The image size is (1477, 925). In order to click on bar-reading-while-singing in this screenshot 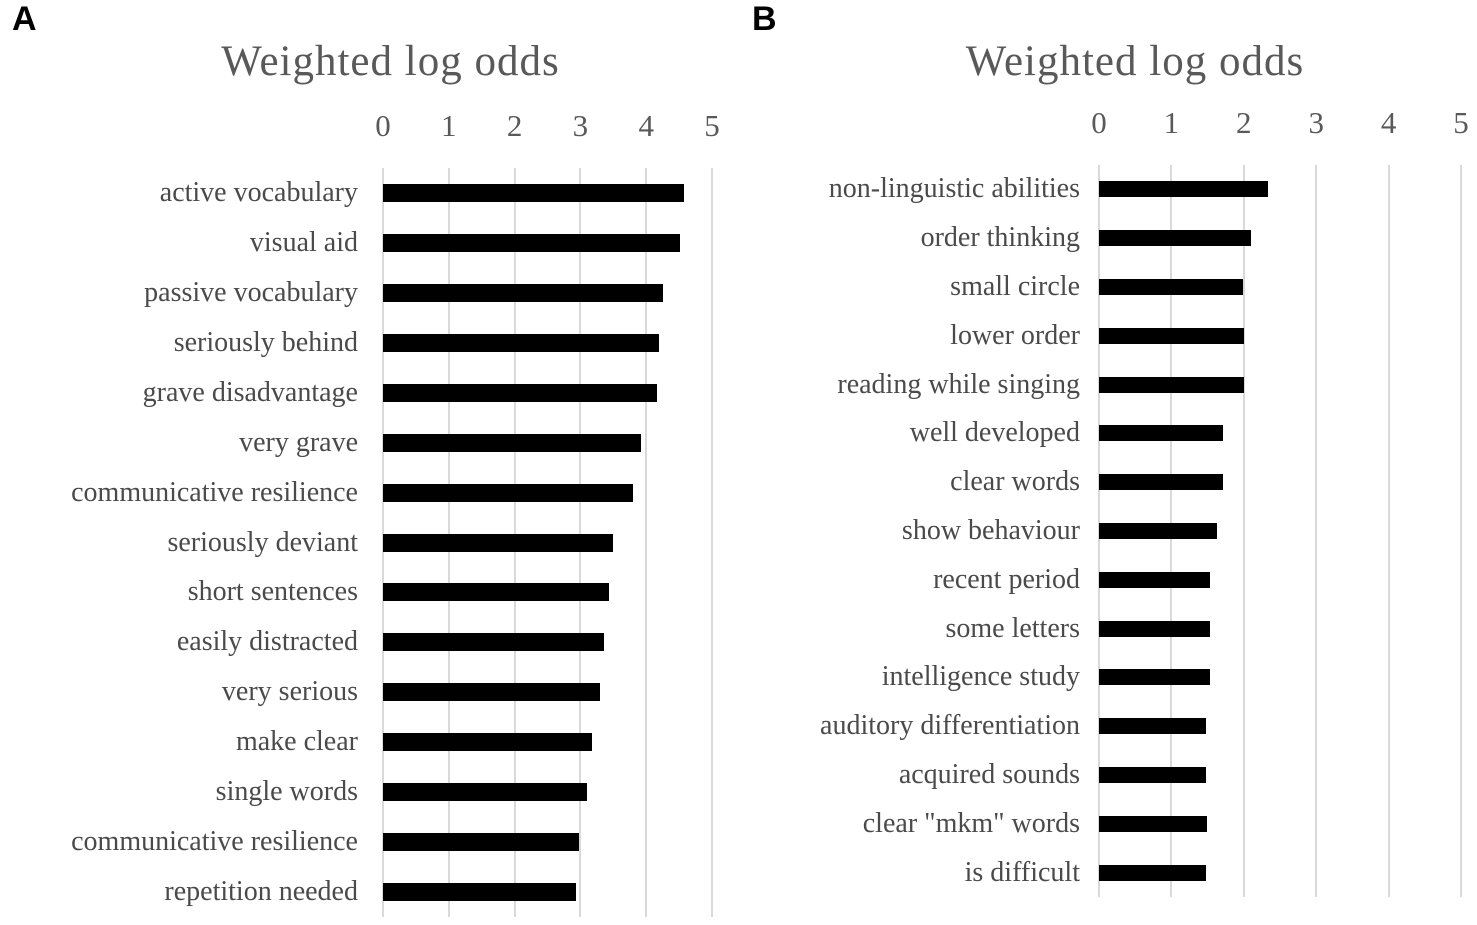, I will do `click(1171, 384)`.